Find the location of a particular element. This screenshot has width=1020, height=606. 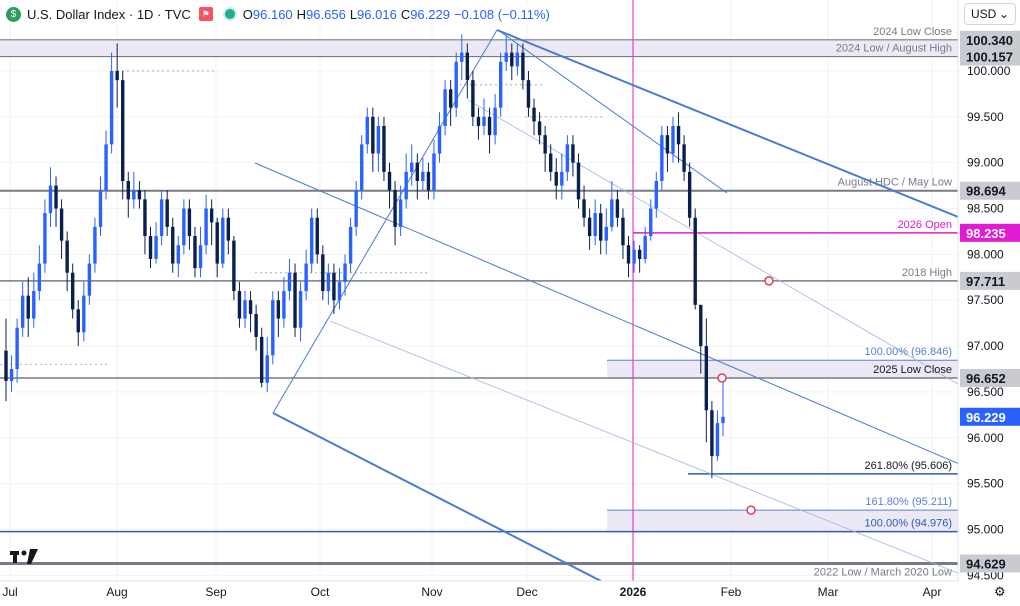

tv-logo-stem is located at coordinates (15, 557).